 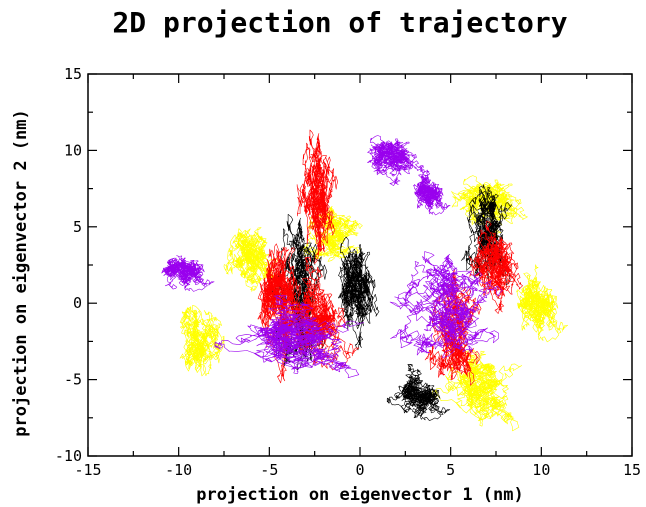 What do you see at coordinates (359, 470) in the screenshot?
I see `x-tick-label: 0` at bounding box center [359, 470].